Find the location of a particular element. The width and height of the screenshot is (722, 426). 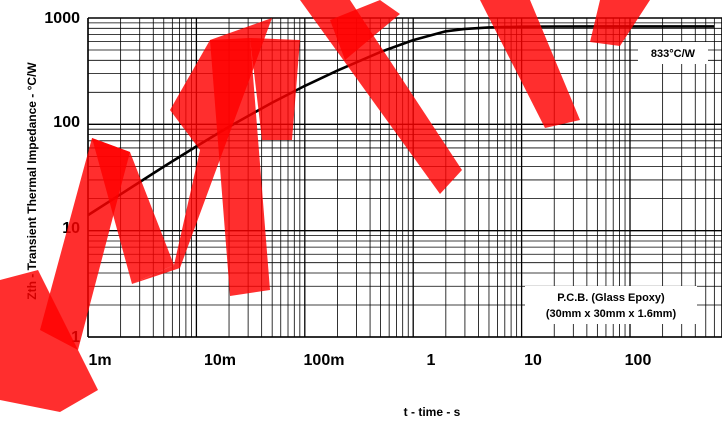

x-tick-label: 10m is located at coordinates (220, 360).